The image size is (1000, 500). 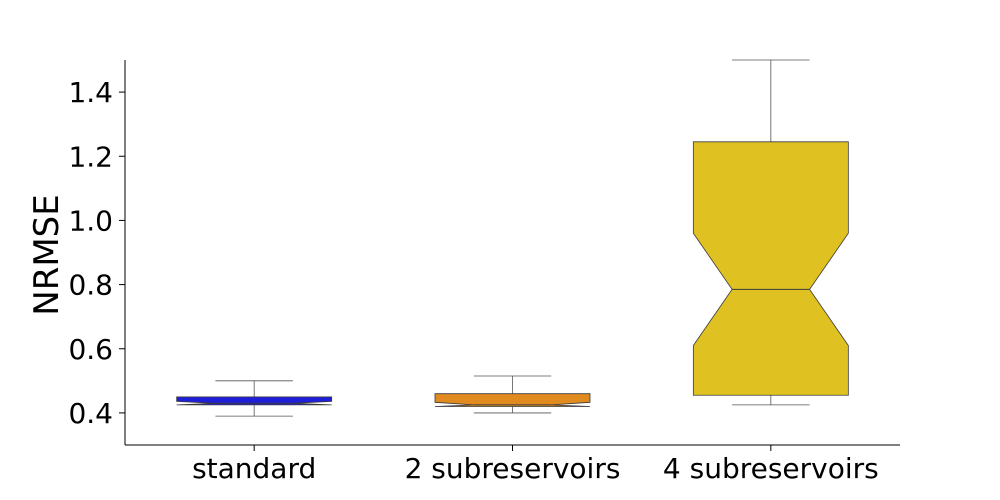 What do you see at coordinates (90, 156) in the screenshot?
I see `y-tick-label: 1.2` at bounding box center [90, 156].